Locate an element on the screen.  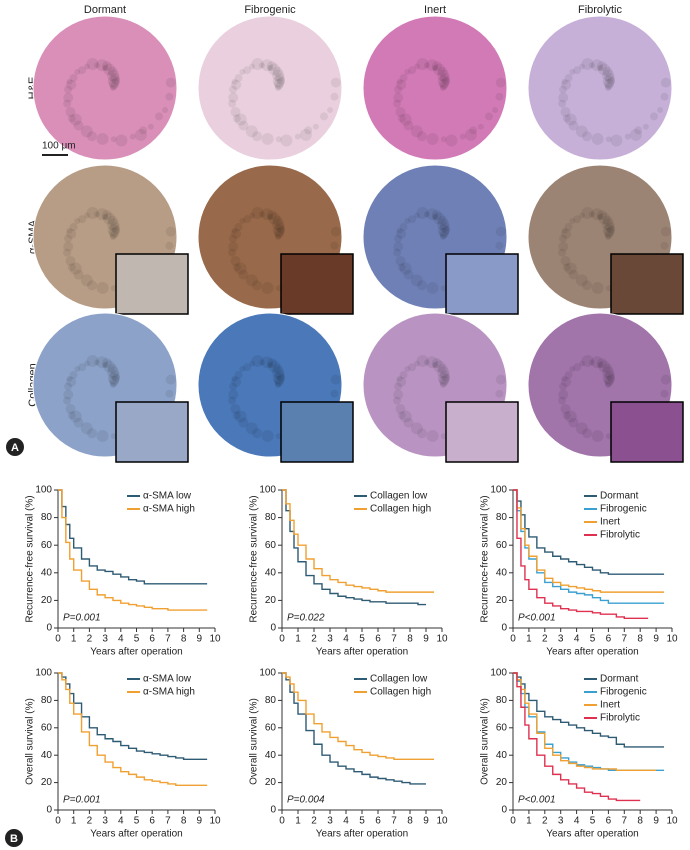
x-tick-label: 5 is located at coordinates (362, 821).